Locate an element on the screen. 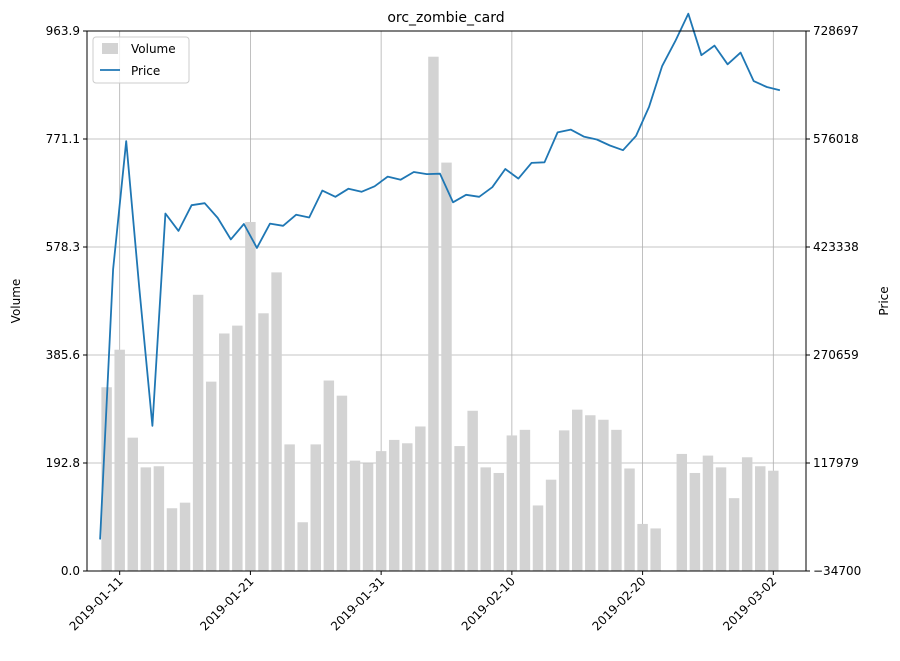  left-tick-label: 771.1 is located at coordinates (63, 139).